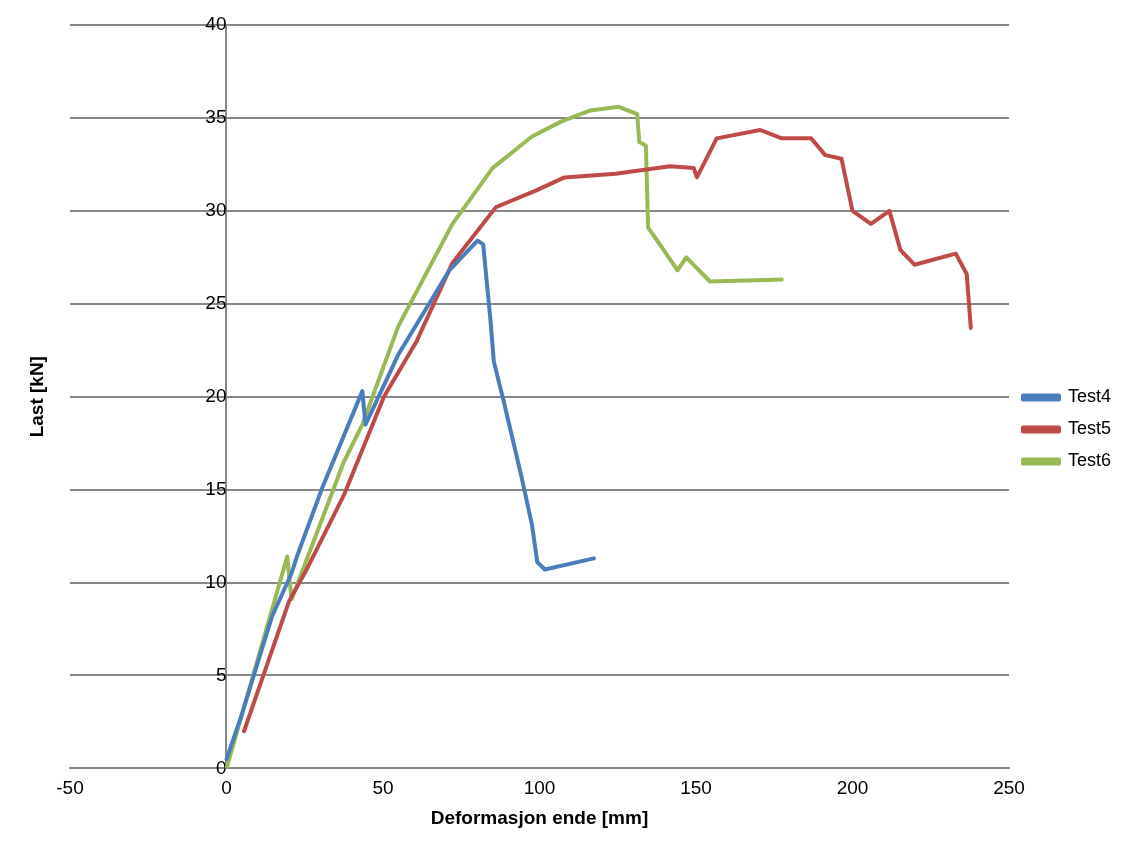  What do you see at coordinates (70, 788) in the screenshot?
I see `x-tick-label: -50` at bounding box center [70, 788].